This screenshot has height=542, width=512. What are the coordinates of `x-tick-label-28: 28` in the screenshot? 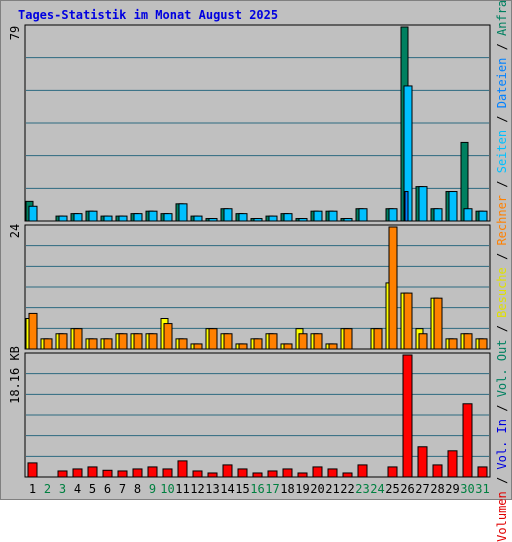 It's located at (437, 489).